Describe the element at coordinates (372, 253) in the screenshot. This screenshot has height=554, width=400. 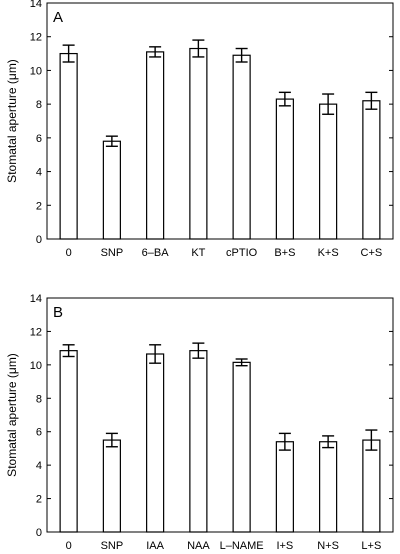
I see `x-category-label: C+S` at that location.